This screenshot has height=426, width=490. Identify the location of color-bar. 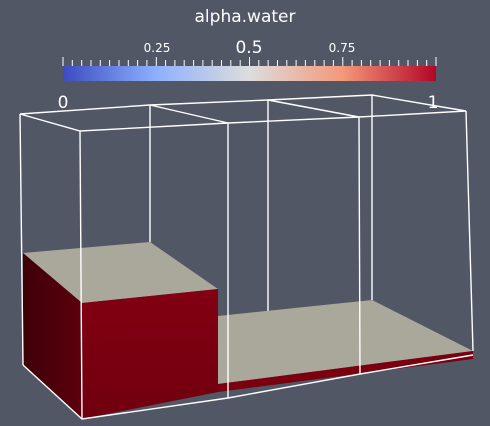
(249, 73).